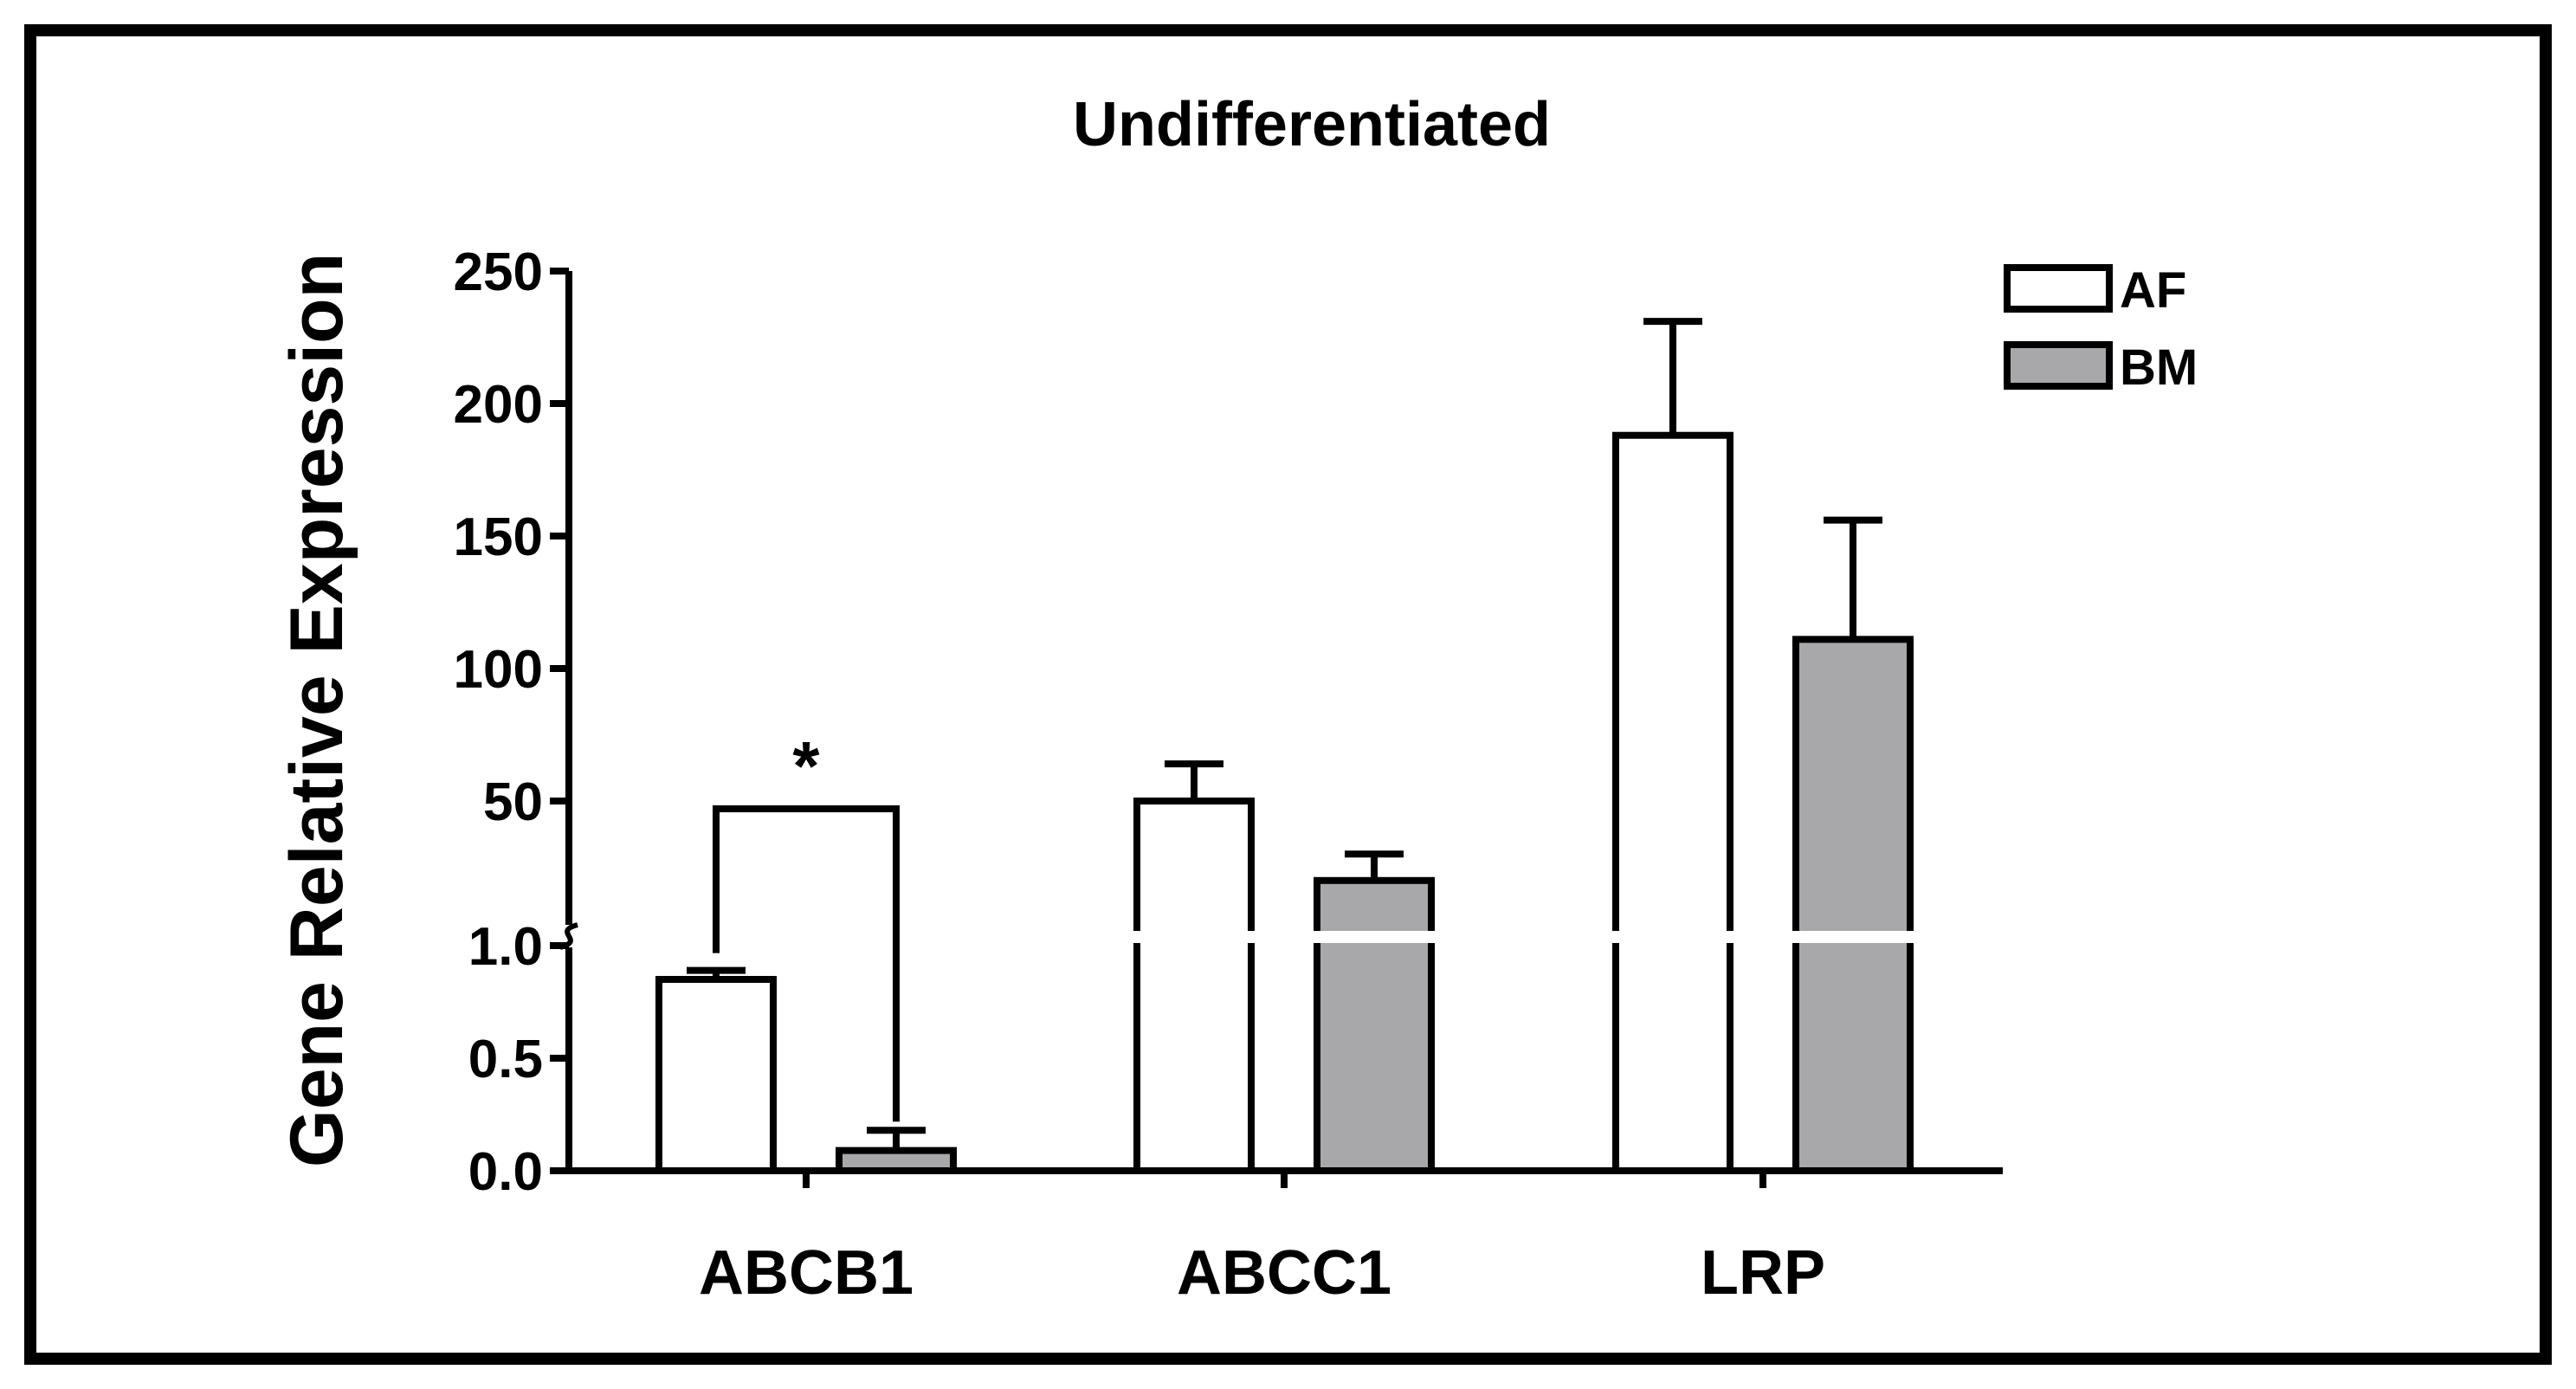 The width and height of the screenshot is (2576, 1389). What do you see at coordinates (806, 964) in the screenshot?
I see `significance-bracket` at bounding box center [806, 964].